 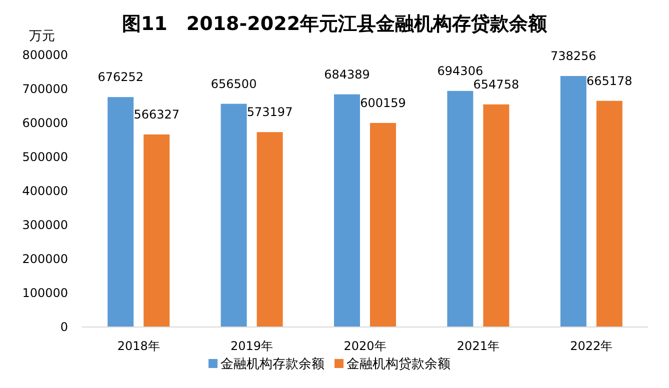 What do you see at coordinates (121, 77) in the screenshot?
I see `data-label: 676252` at bounding box center [121, 77].